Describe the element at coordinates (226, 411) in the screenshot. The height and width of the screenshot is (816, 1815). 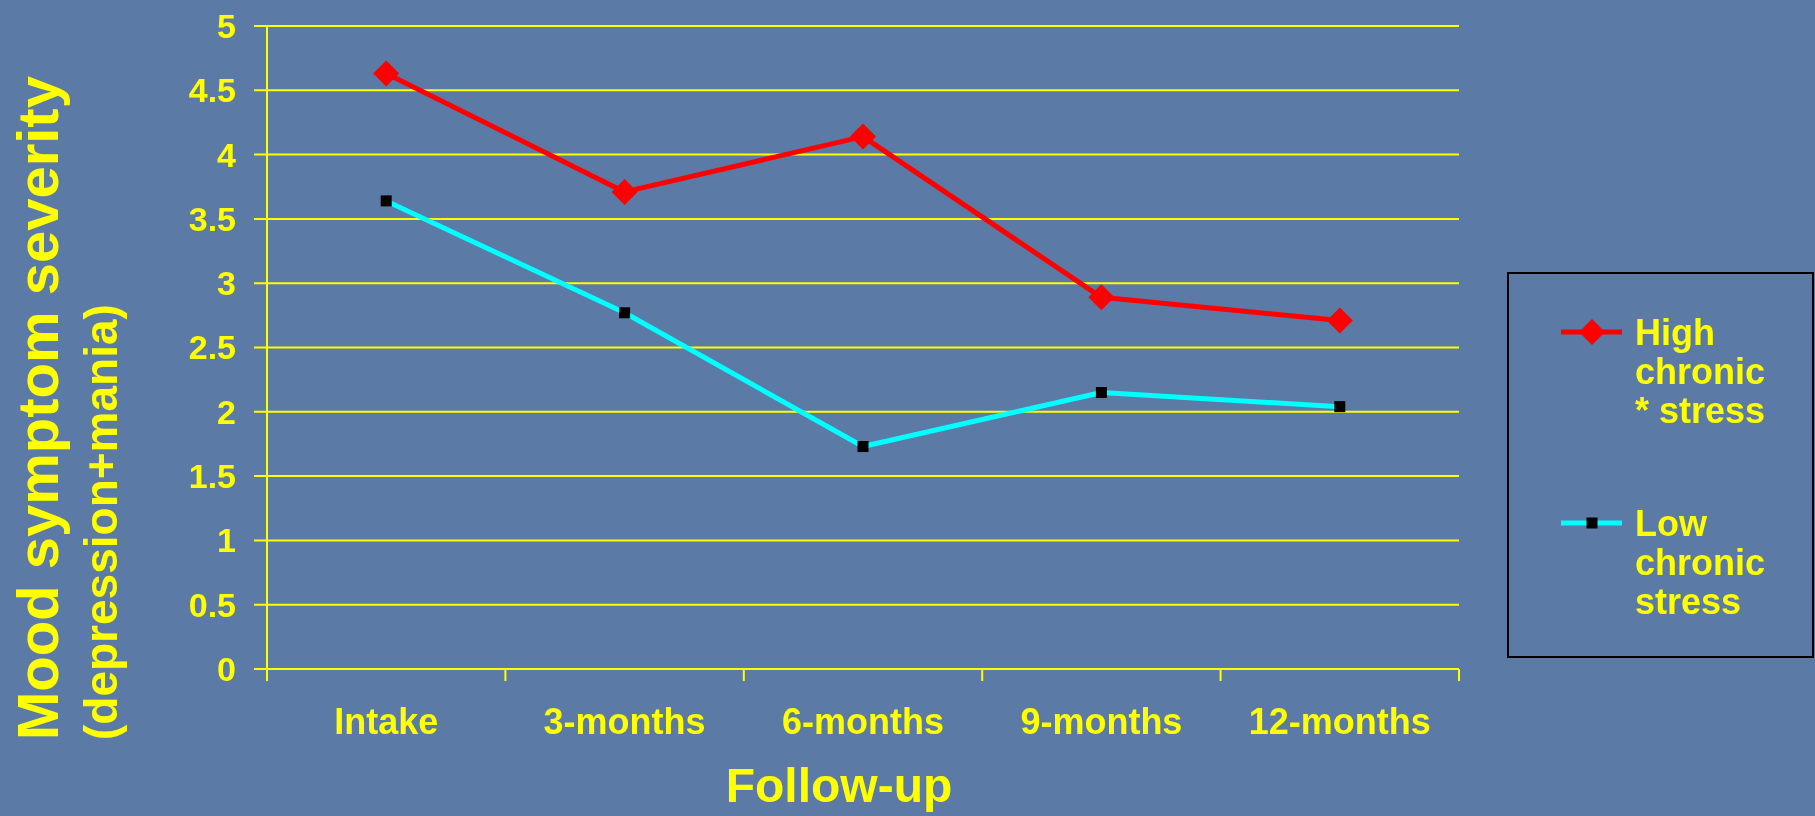
I see `y-tick-label: 2` at that location.